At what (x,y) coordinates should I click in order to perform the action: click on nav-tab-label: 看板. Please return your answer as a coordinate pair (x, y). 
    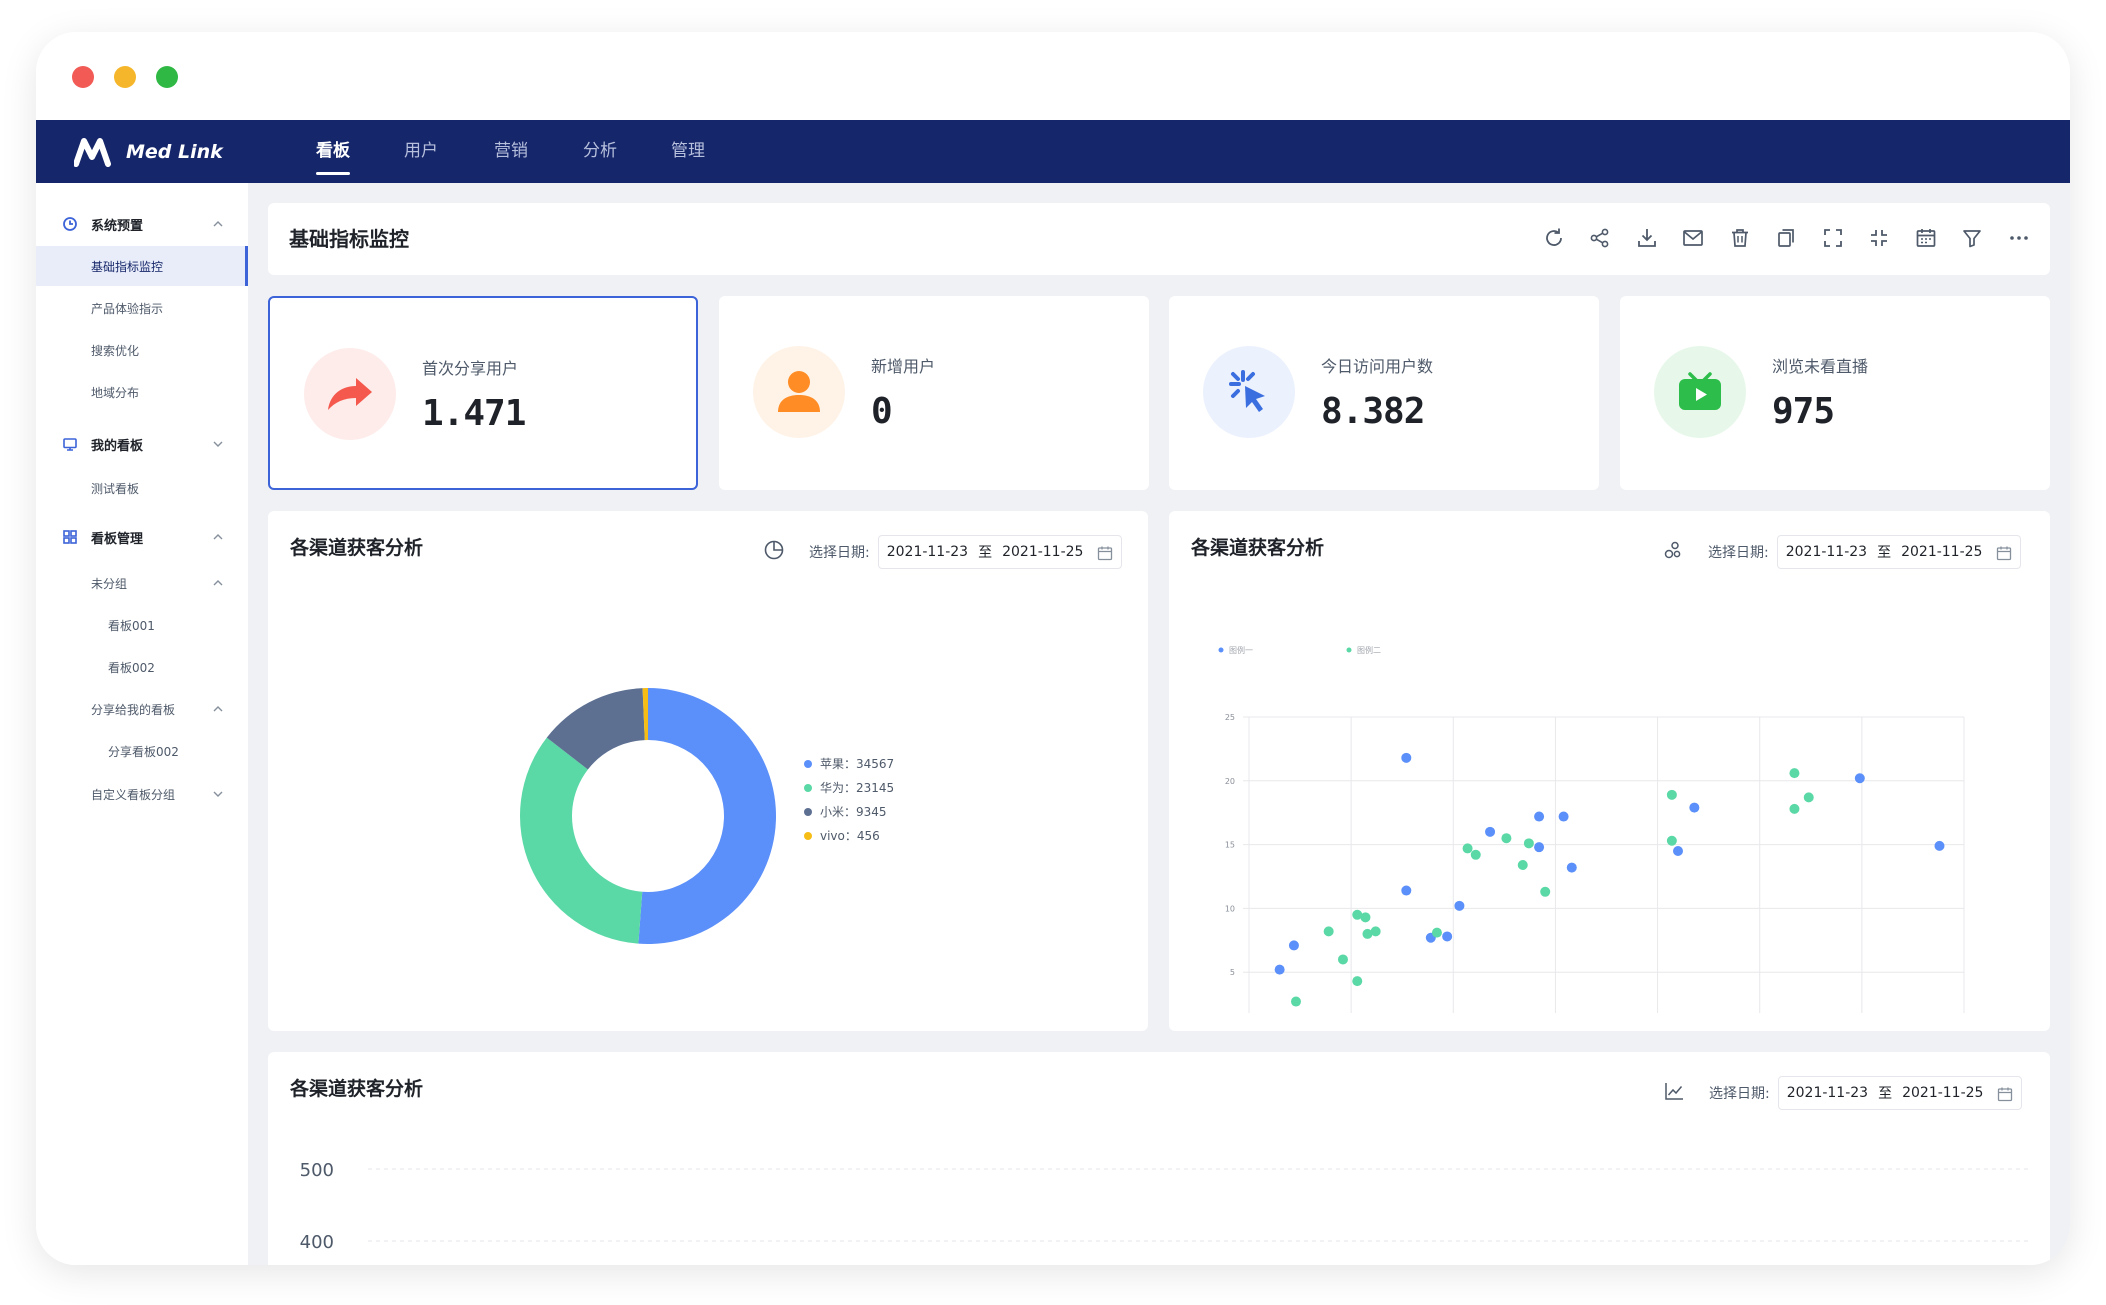
    Looking at the image, I should click on (333, 151).